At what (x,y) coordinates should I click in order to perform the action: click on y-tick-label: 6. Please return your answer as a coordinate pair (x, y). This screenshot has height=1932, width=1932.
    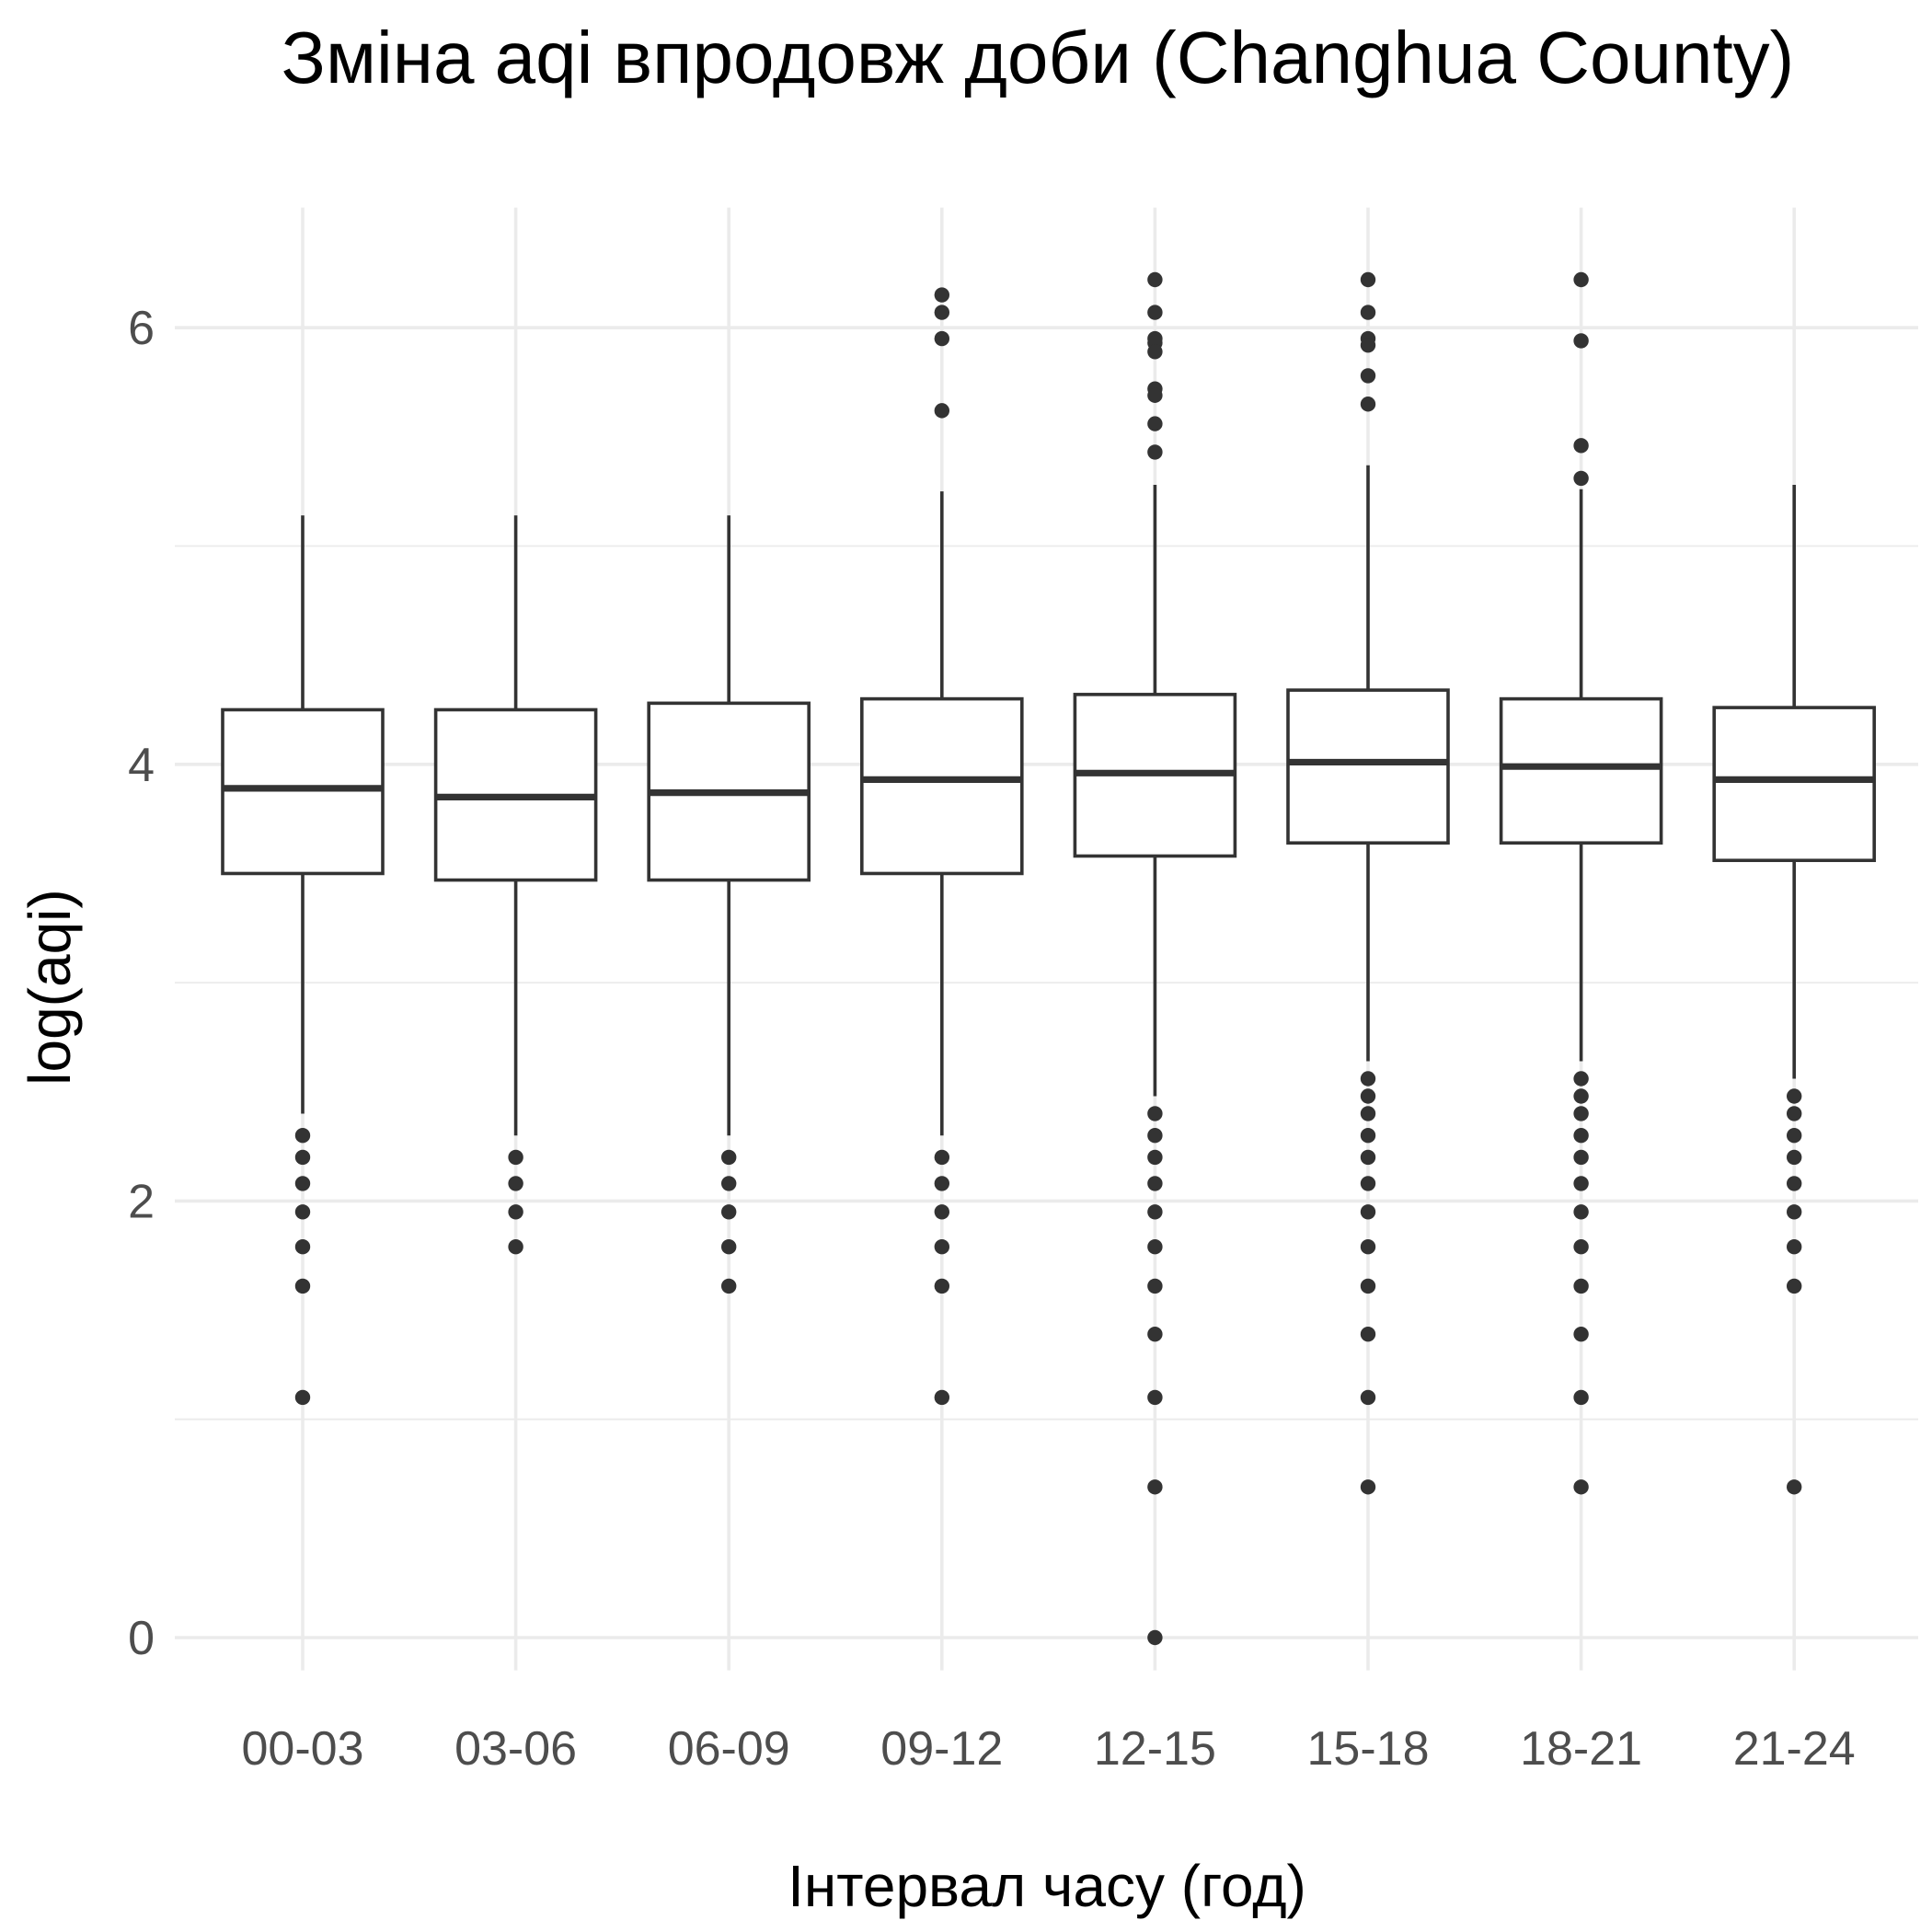
    Looking at the image, I should click on (141, 328).